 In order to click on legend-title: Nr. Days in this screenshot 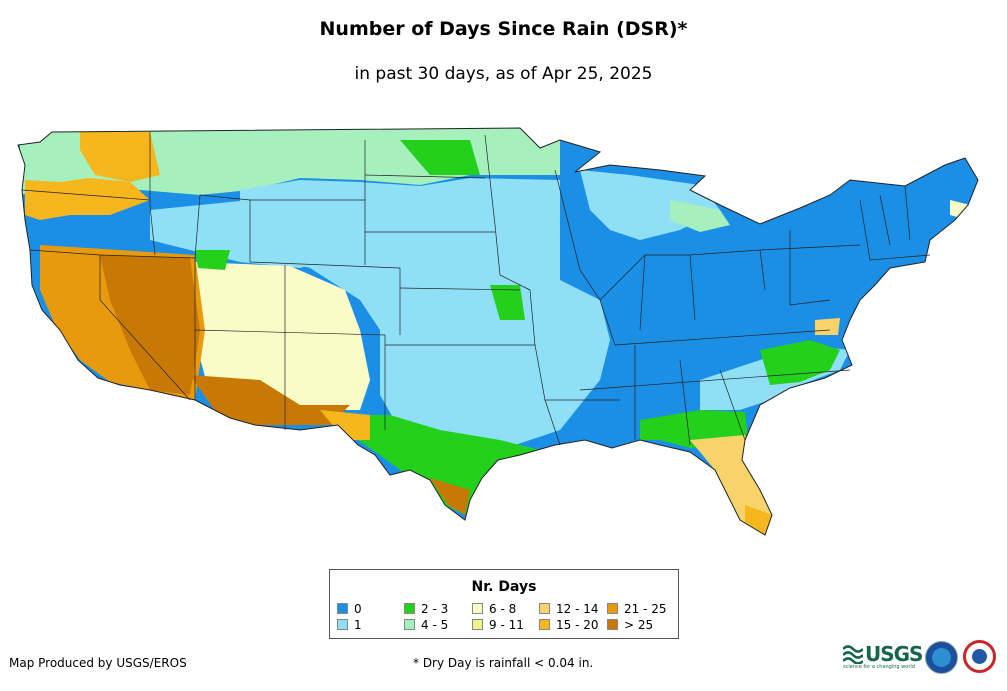, I will do `click(504, 587)`.